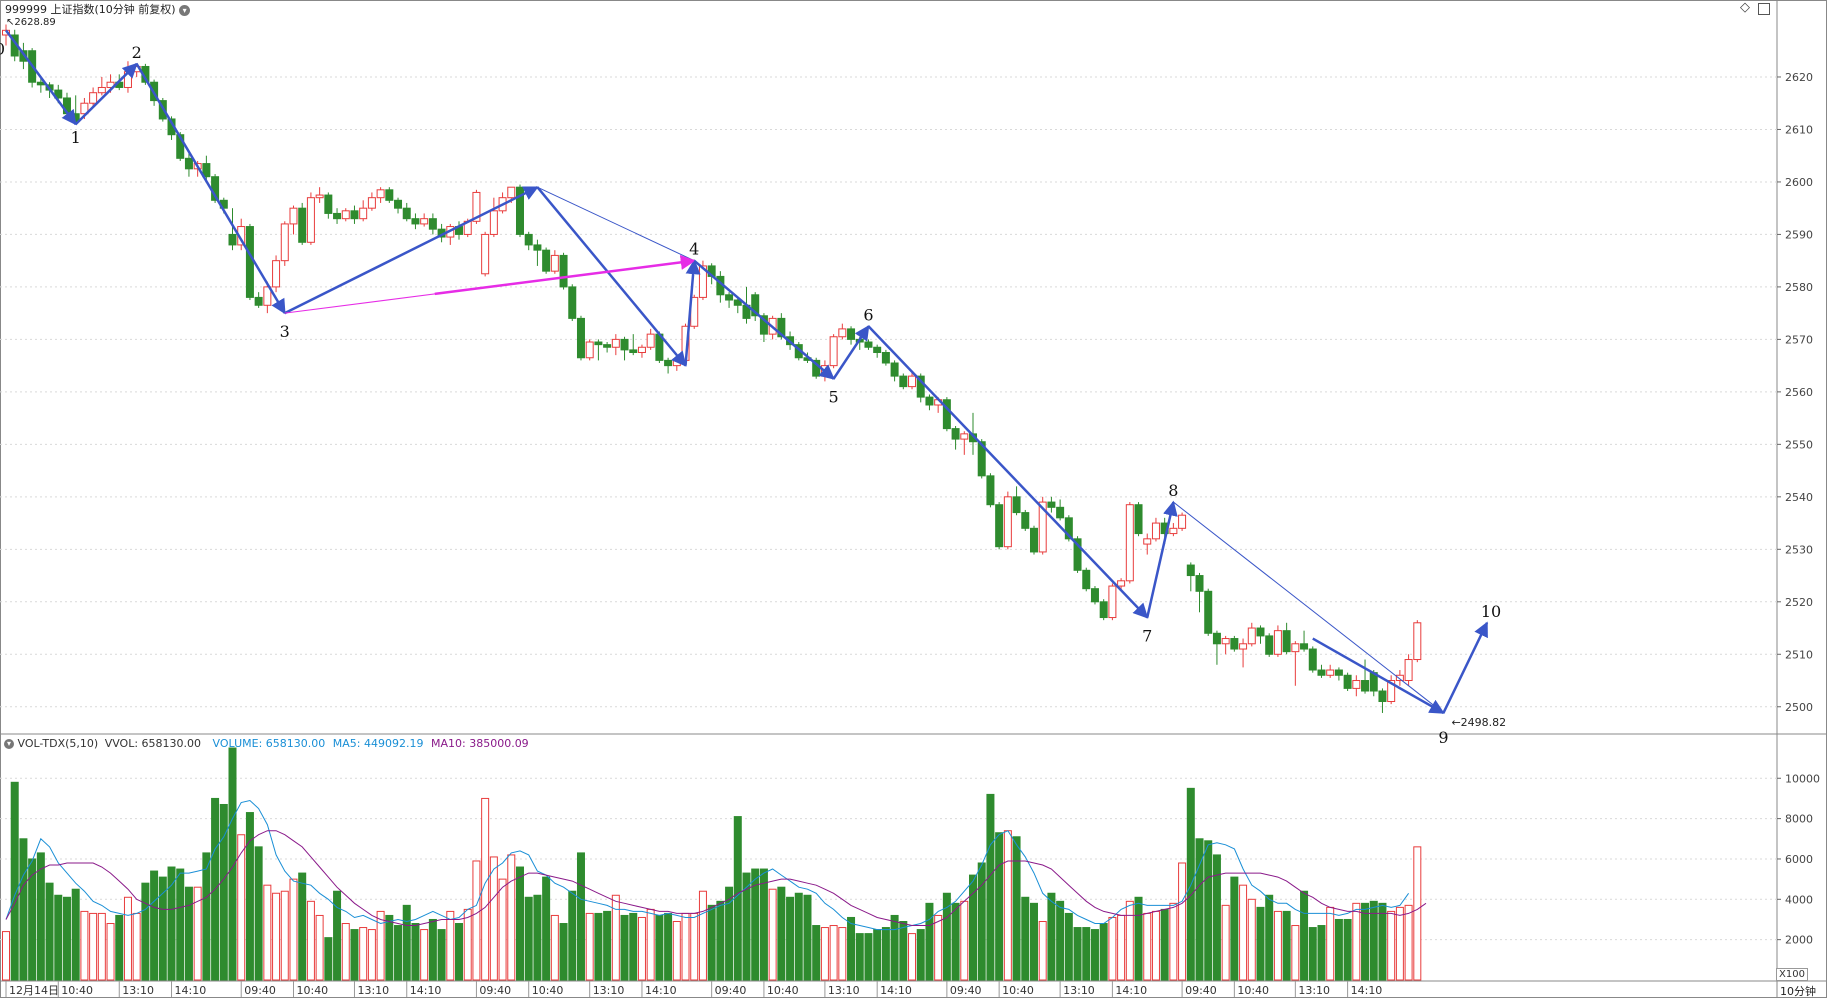 The height and width of the screenshot is (999, 1827). Describe the element at coordinates (260, 990) in the screenshot. I see `time-tick-label: 09:40` at that location.